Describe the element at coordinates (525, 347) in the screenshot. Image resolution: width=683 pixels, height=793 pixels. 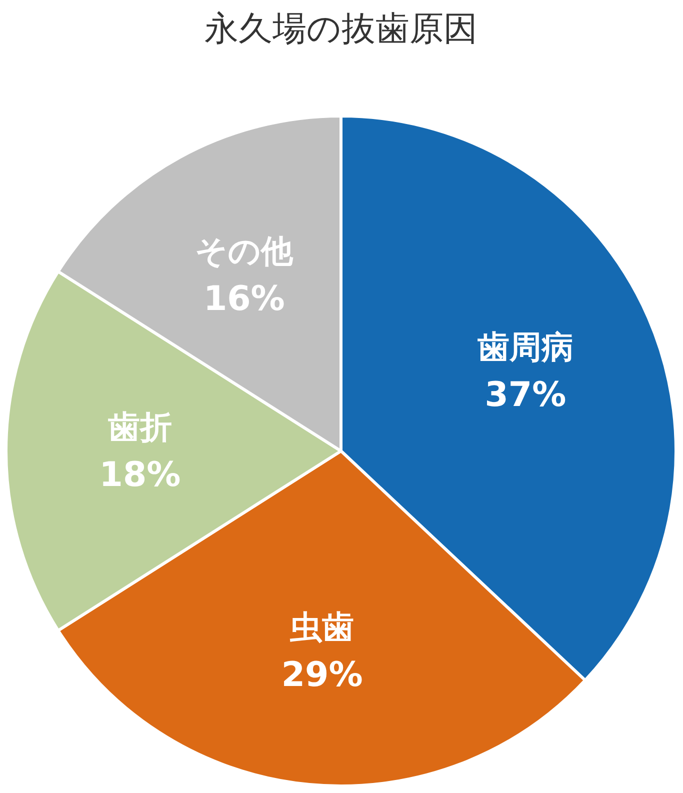
I see `slice-label: 歯周病` at that location.